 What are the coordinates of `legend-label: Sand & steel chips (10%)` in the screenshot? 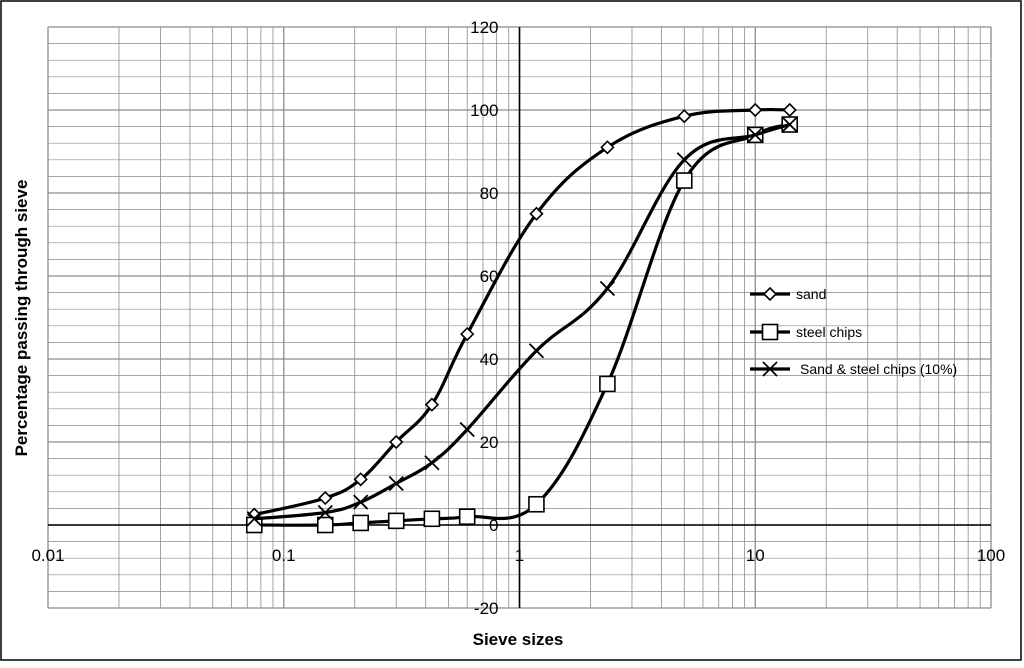 It's located at (878, 369).